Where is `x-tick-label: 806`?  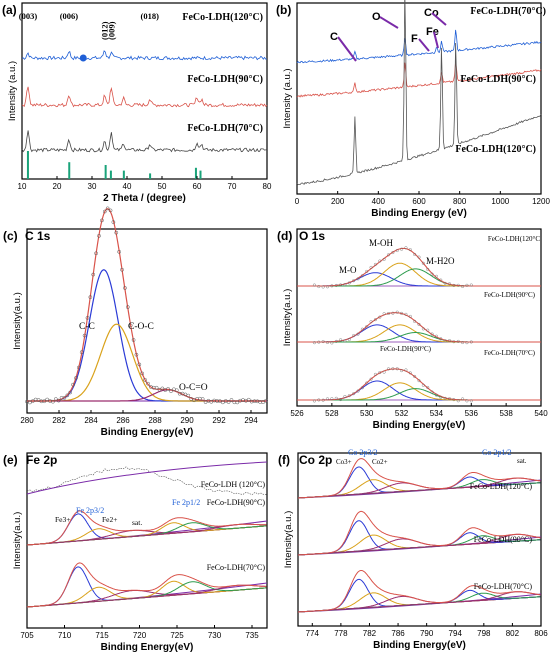 x-tick-label: 806 is located at coordinates (541, 633).